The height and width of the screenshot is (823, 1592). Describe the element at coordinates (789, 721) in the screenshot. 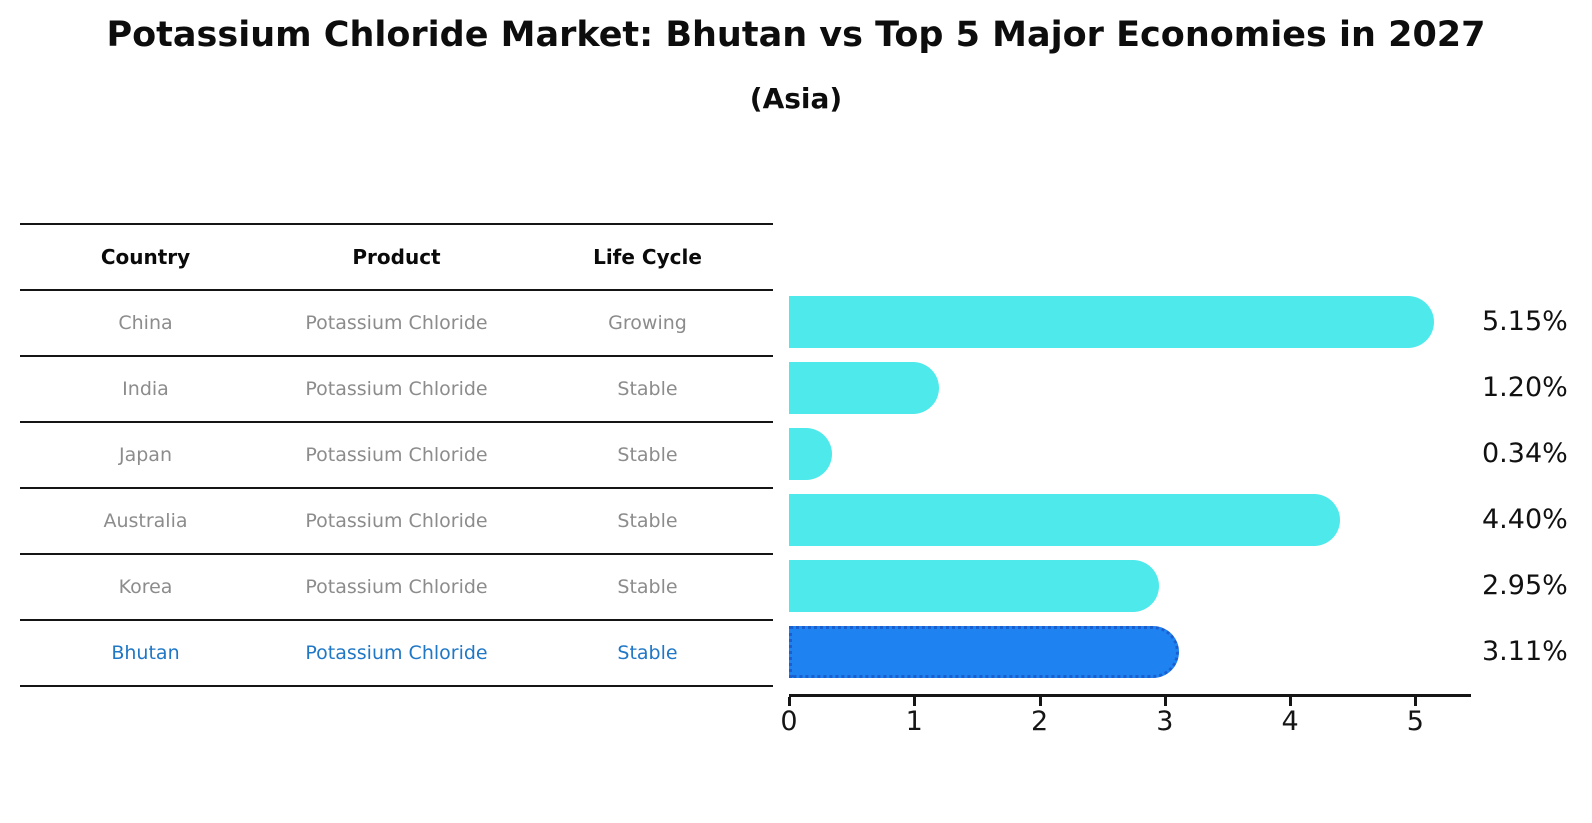

I see `x-axis-tick-label: 0` at that location.